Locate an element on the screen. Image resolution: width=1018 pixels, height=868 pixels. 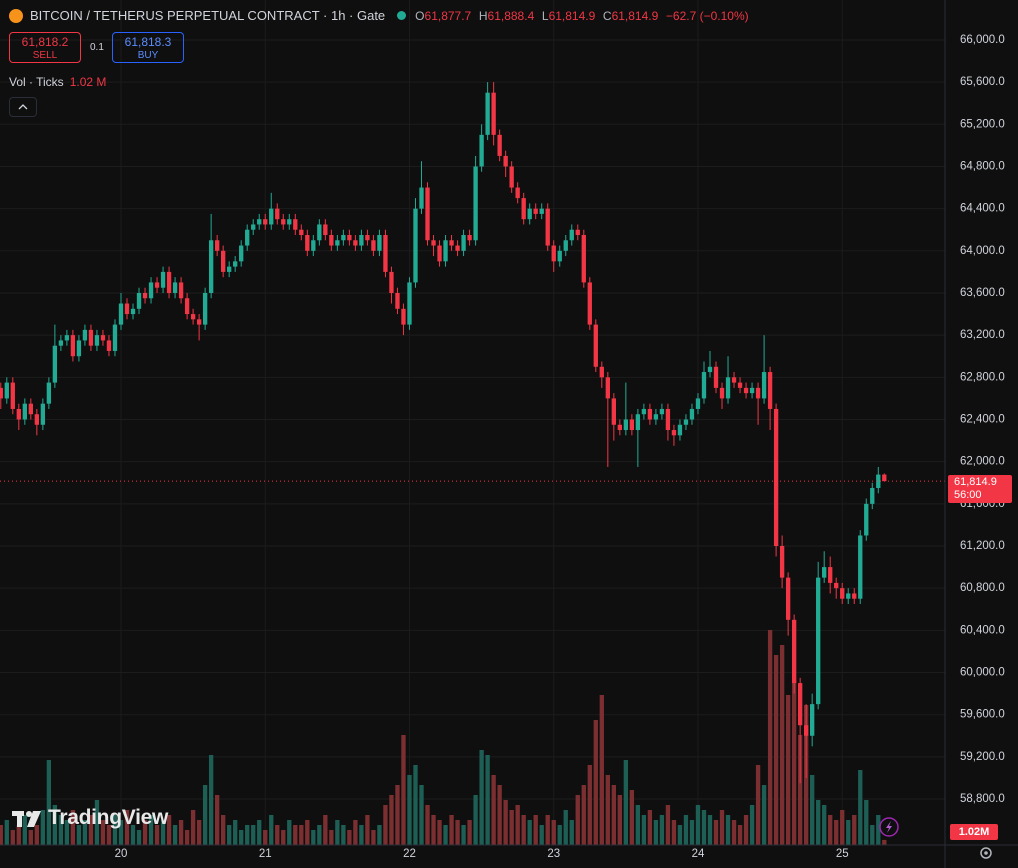
x-tick-label: 21 is located at coordinates (265, 854).